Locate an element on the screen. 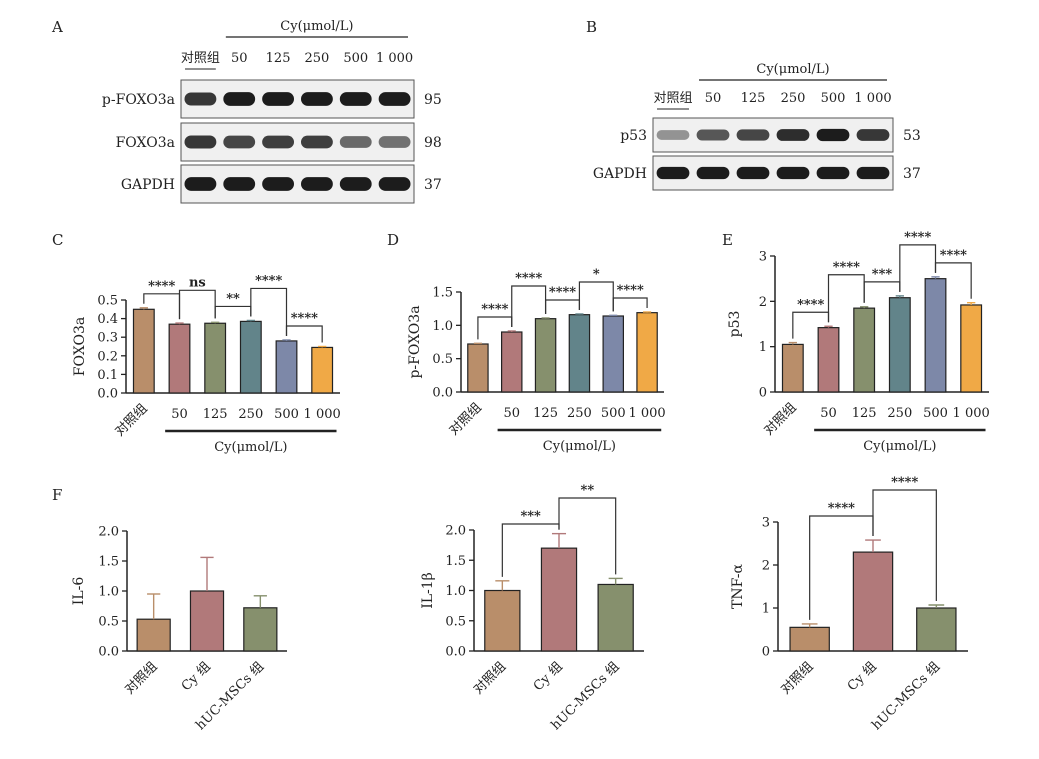 The image size is (1039, 759). y-tick-label: 1.0 is located at coordinates (455, 591).